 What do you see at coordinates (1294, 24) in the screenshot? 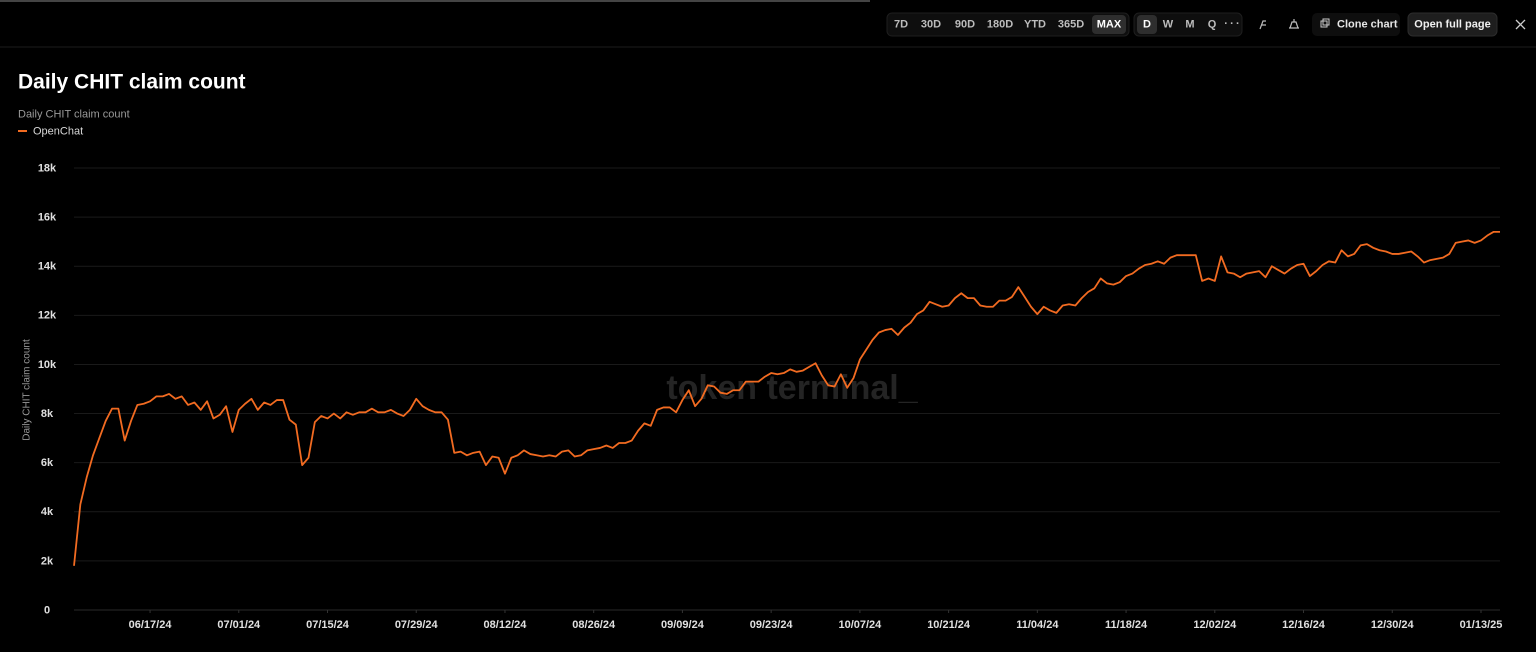
I see `chart-type-icon` at bounding box center [1294, 24].